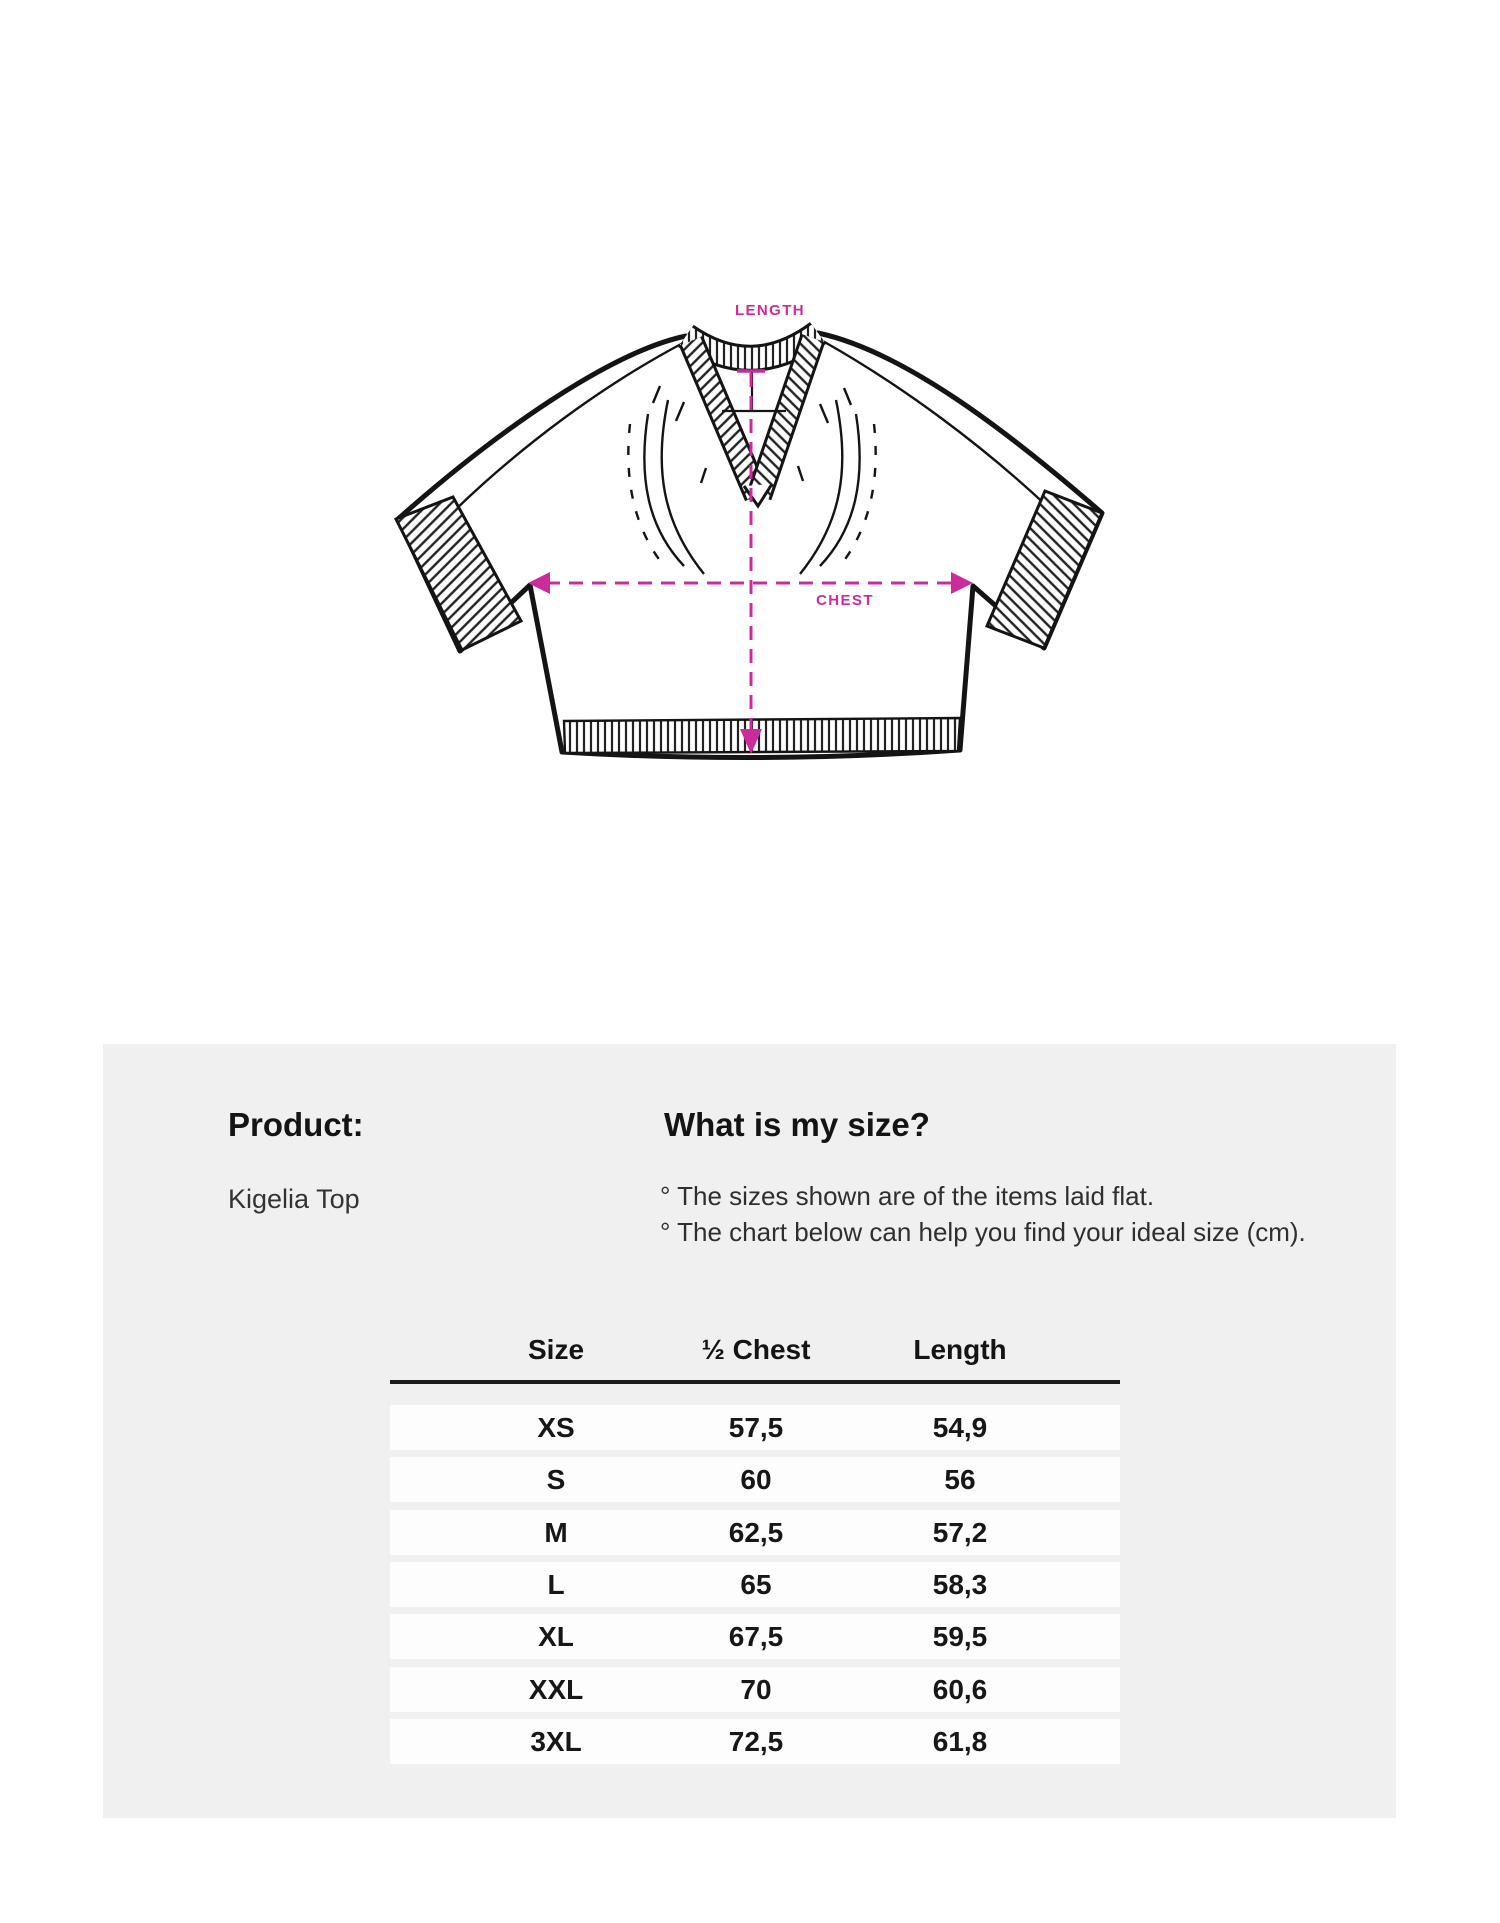  I want to click on table-cell-length: 58,3, so click(960, 1584).